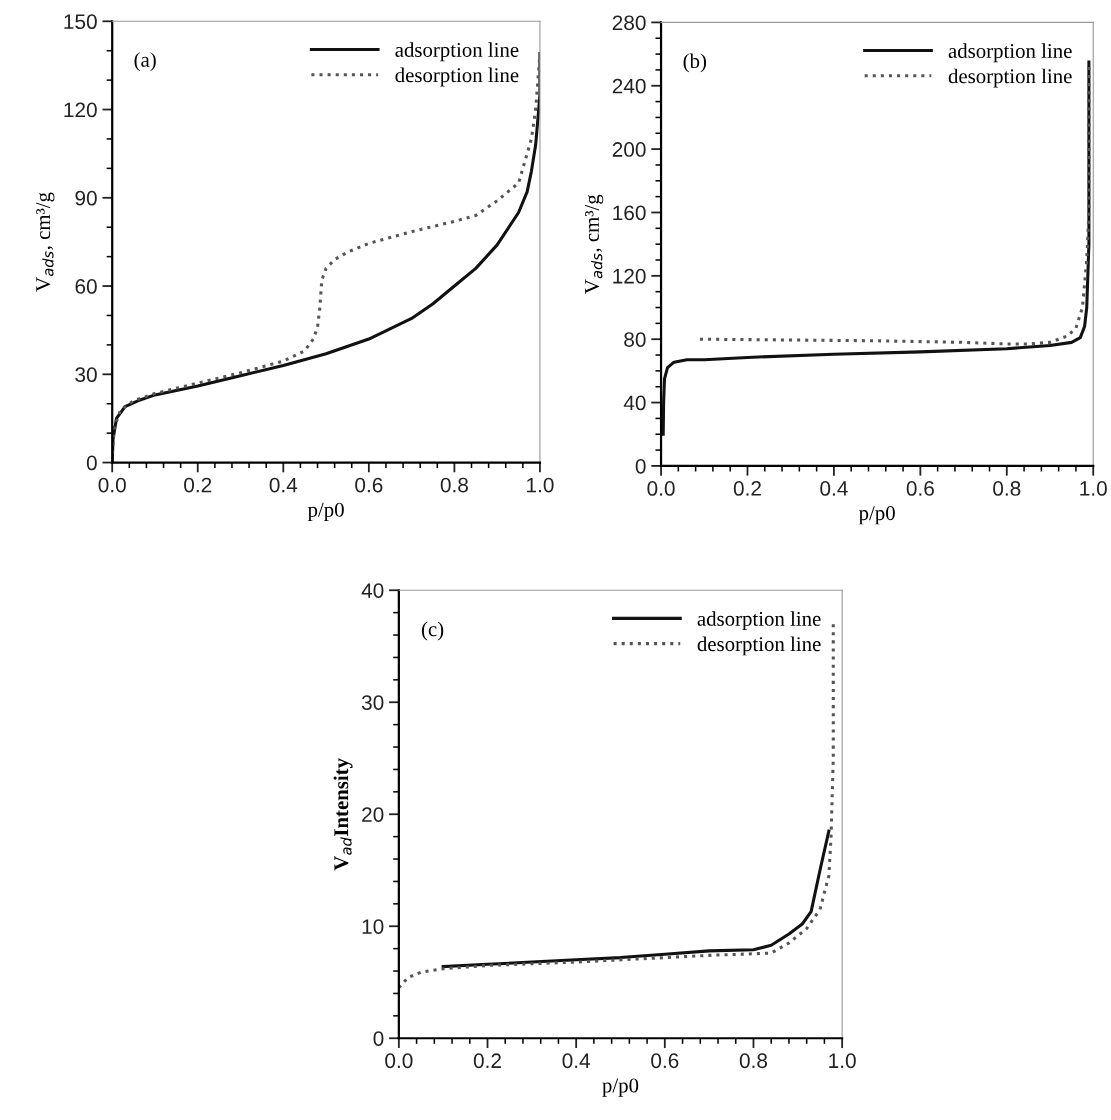  Describe the element at coordinates (629, 86) in the screenshot. I see `y-tick-label: 240` at that location.